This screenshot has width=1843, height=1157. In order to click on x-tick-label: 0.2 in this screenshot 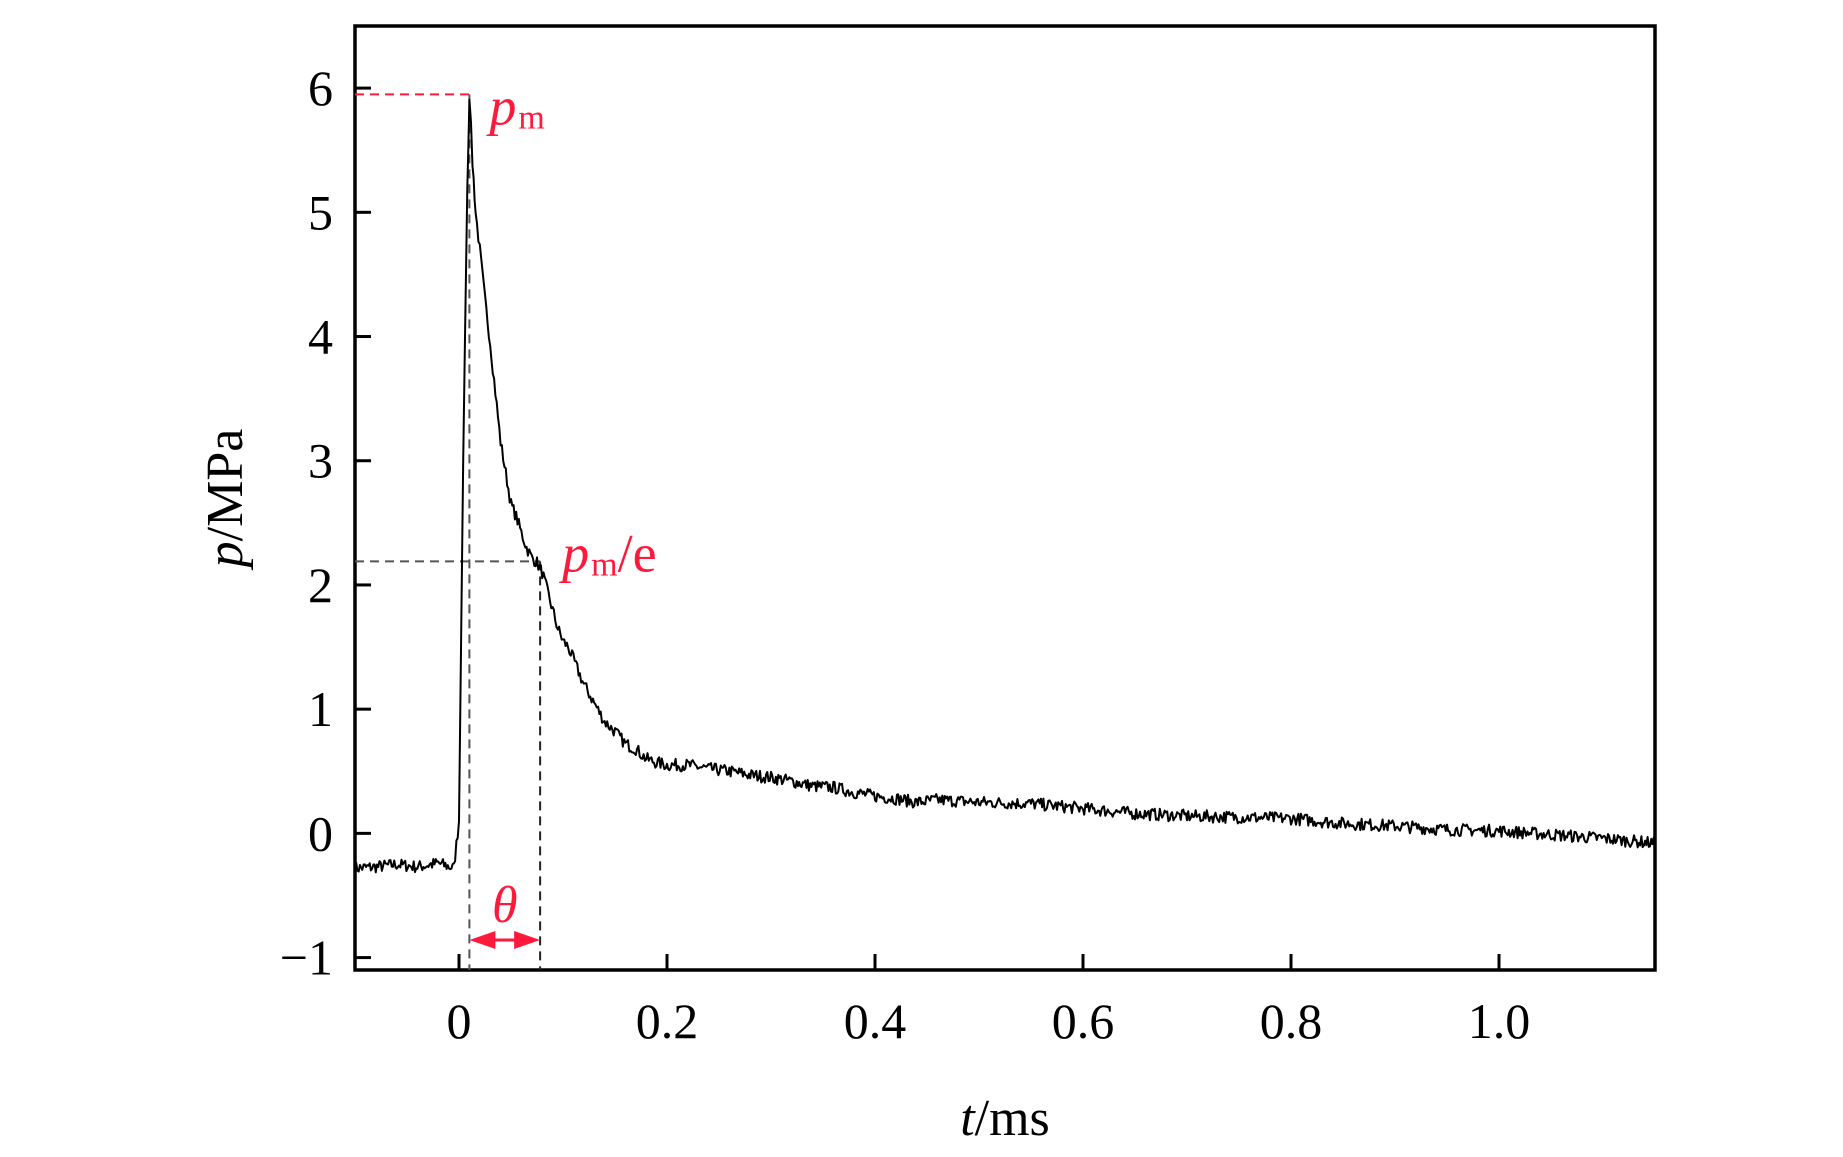, I will do `click(667, 1021)`.